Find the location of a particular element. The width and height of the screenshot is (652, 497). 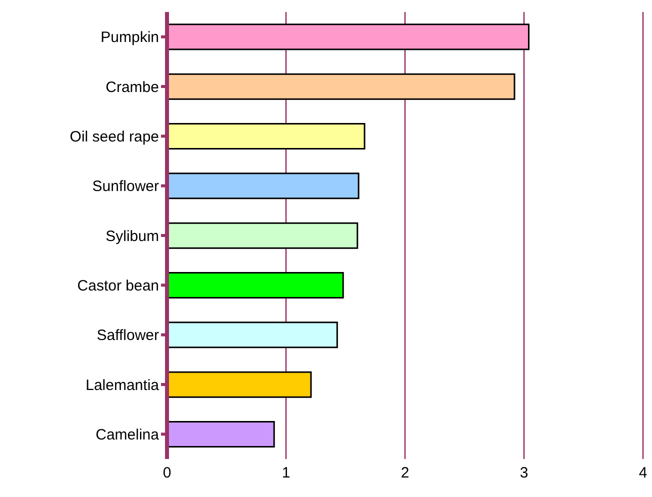

x-tick-label: 0 is located at coordinates (167, 473).